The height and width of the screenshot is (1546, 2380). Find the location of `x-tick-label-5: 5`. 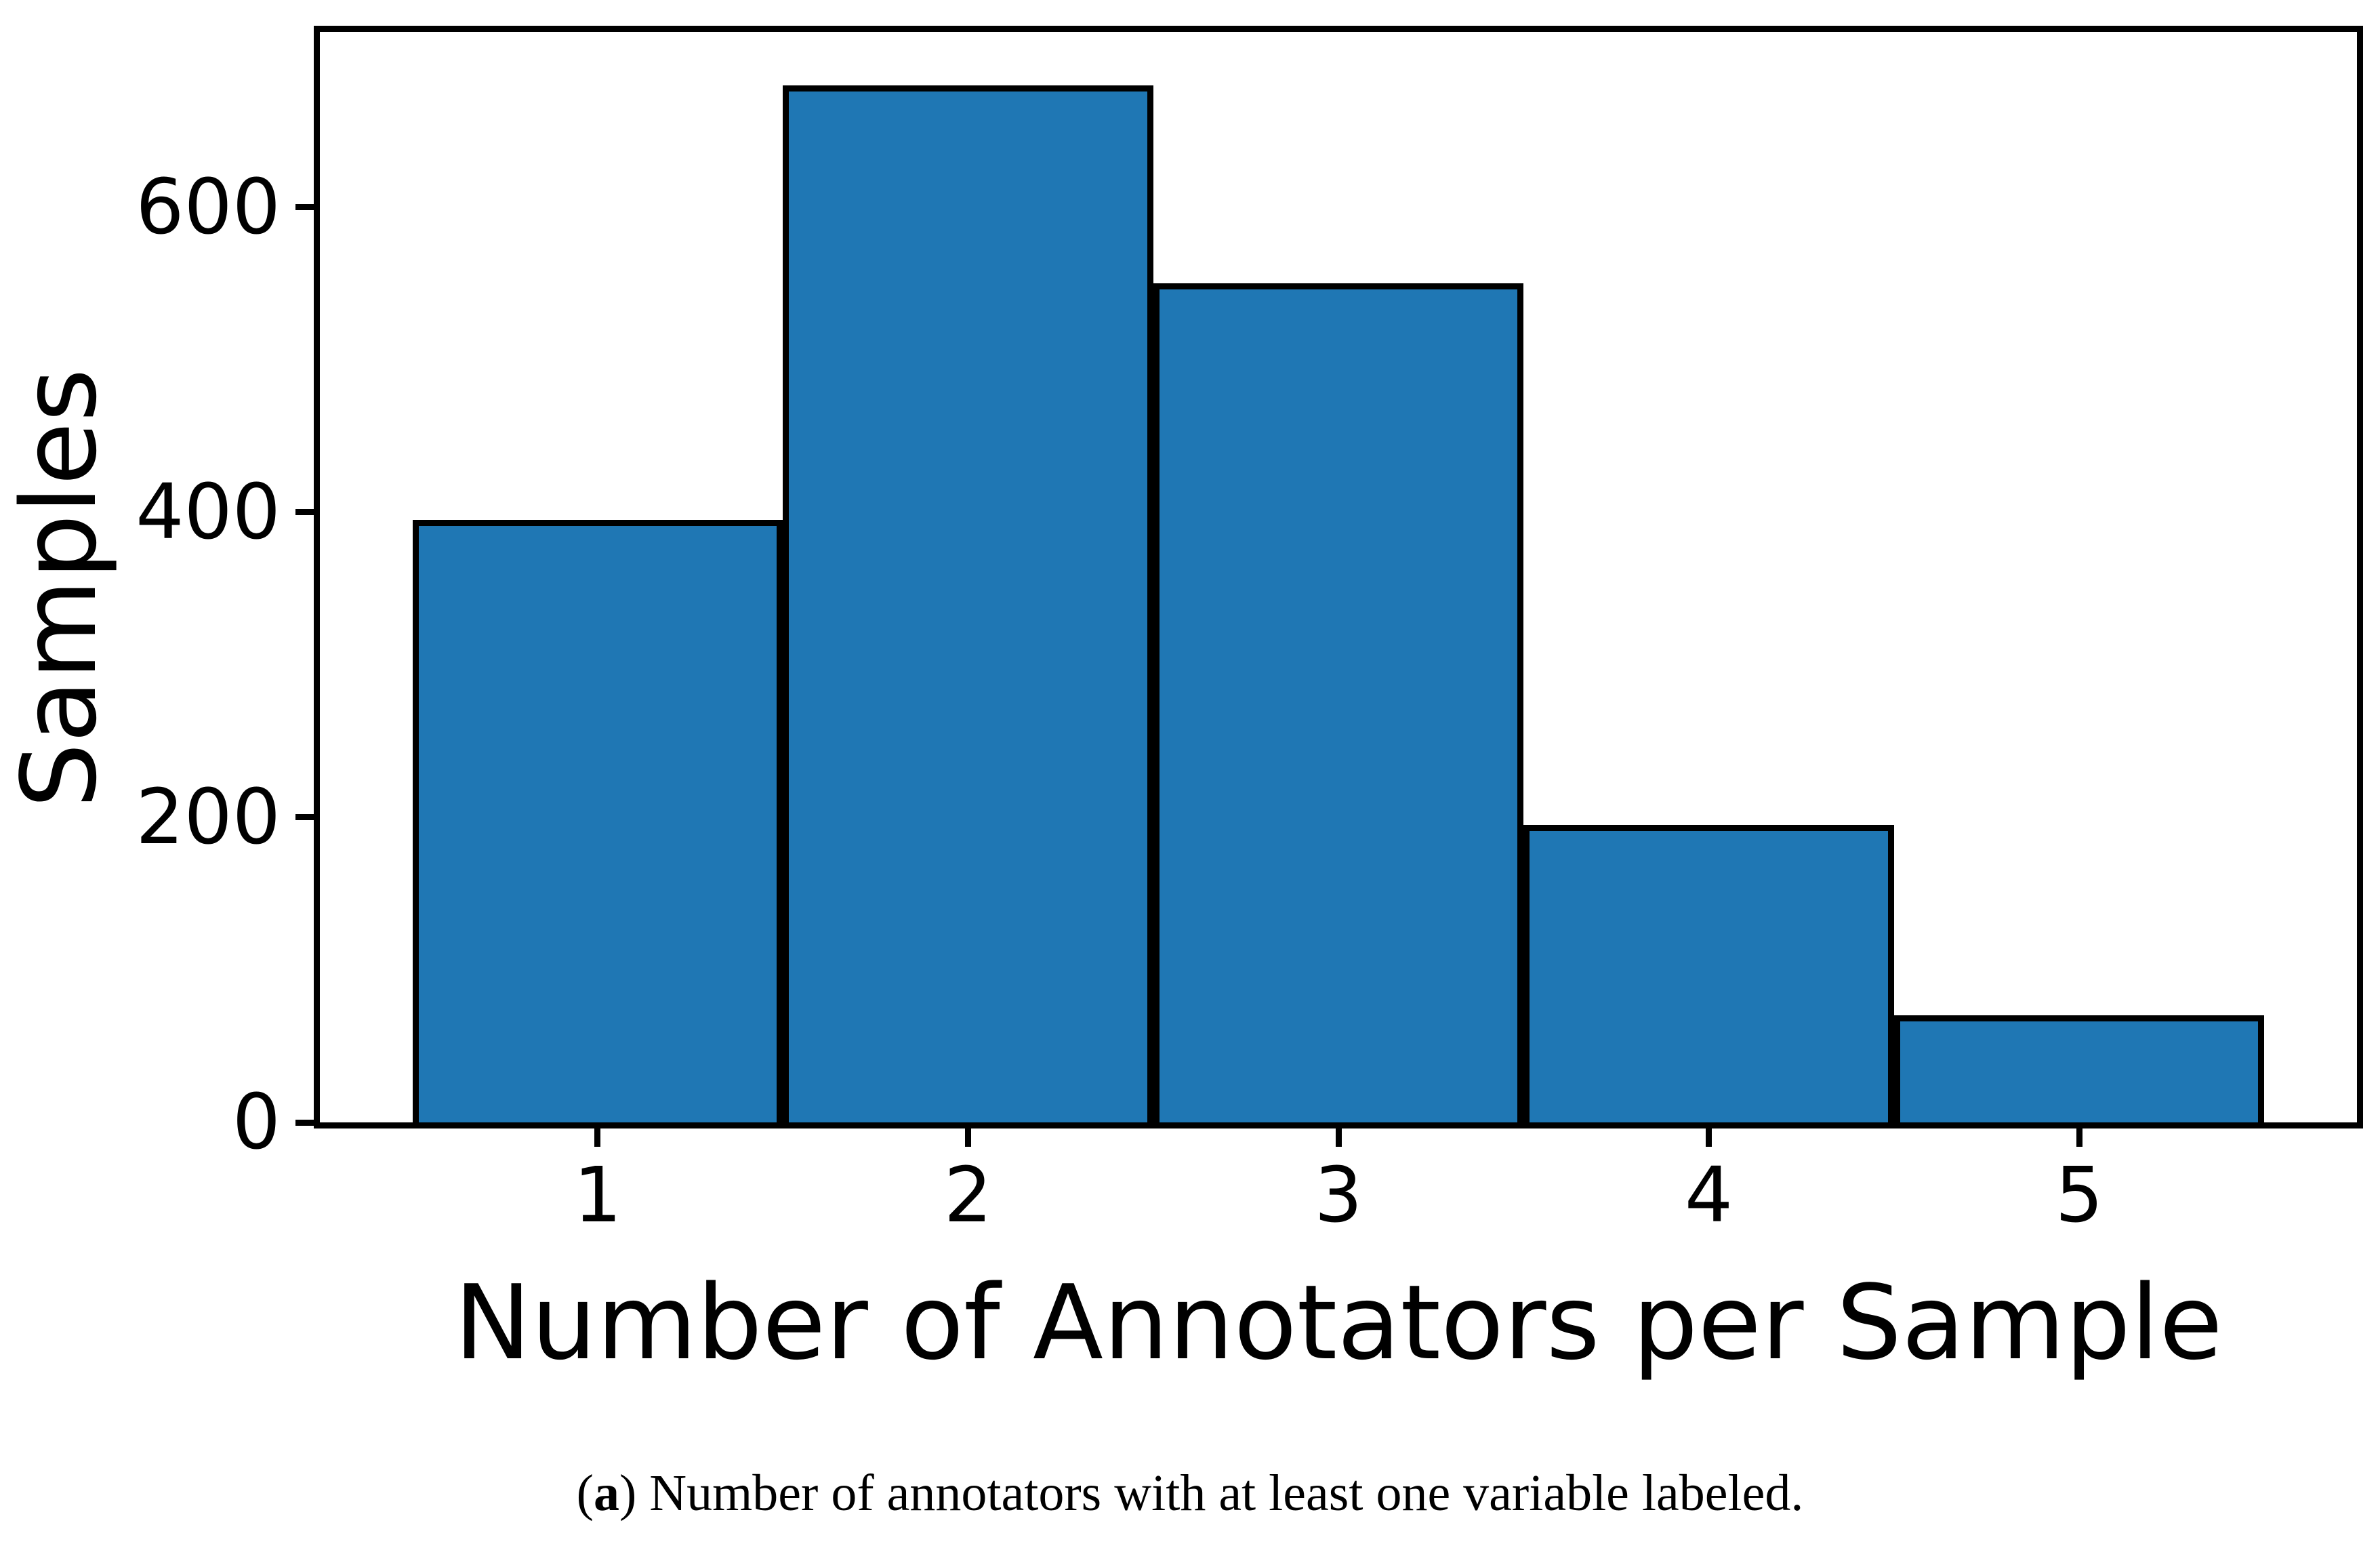

x-tick-label-5: 5 is located at coordinates (2080, 1196).